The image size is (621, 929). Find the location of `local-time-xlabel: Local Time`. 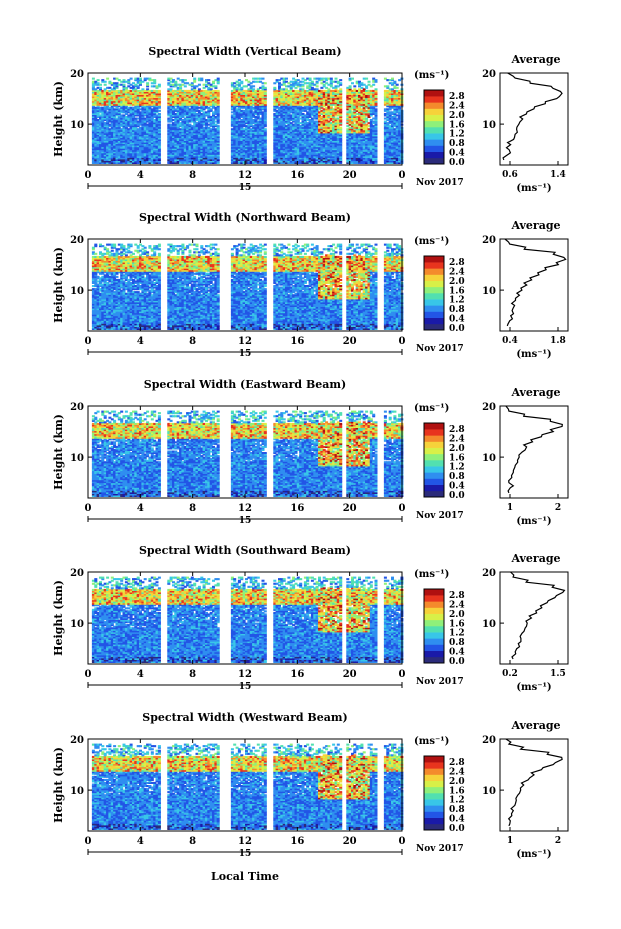

local-time-xlabel: Local Time is located at coordinates (245, 876).